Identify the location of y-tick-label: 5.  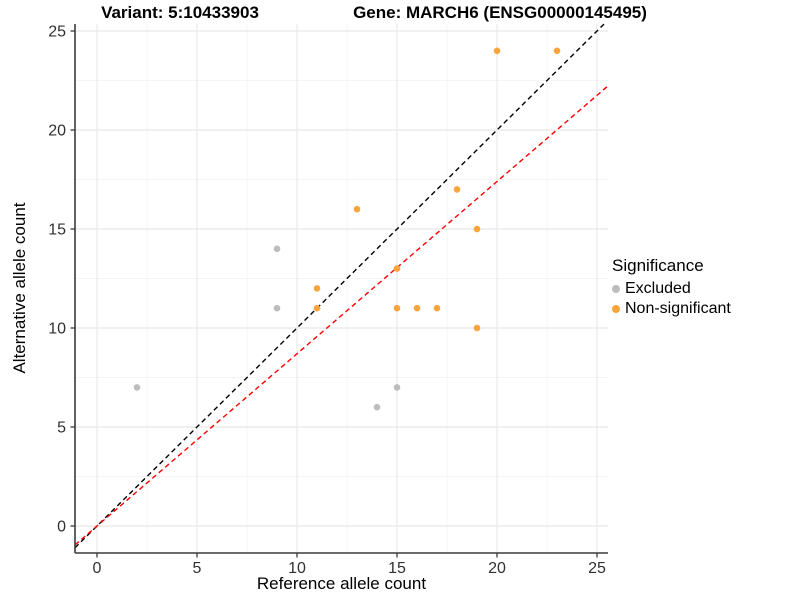
(61, 428).